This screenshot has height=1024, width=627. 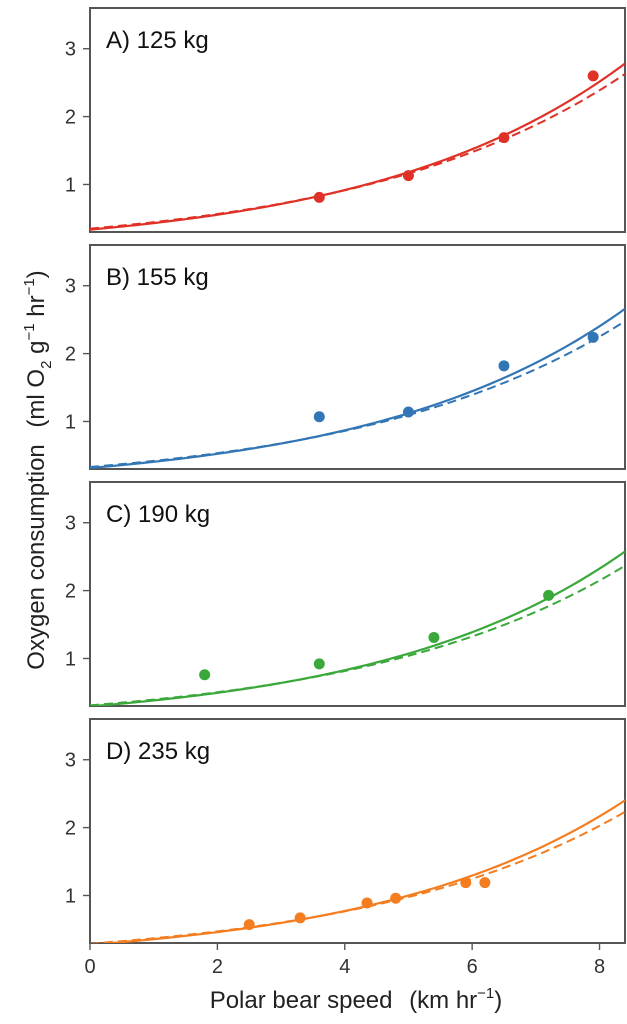 What do you see at coordinates (344, 967) in the screenshot?
I see `x-tick-label: 4` at bounding box center [344, 967].